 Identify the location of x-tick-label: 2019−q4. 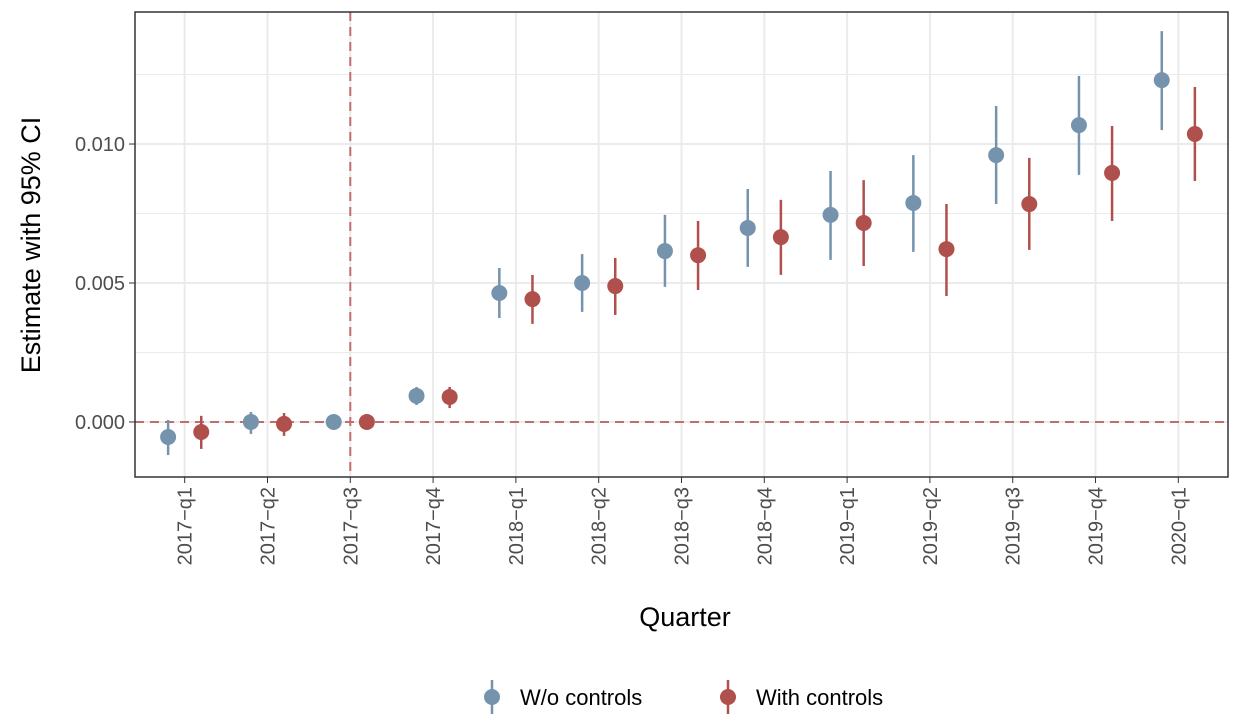
(1097, 526).